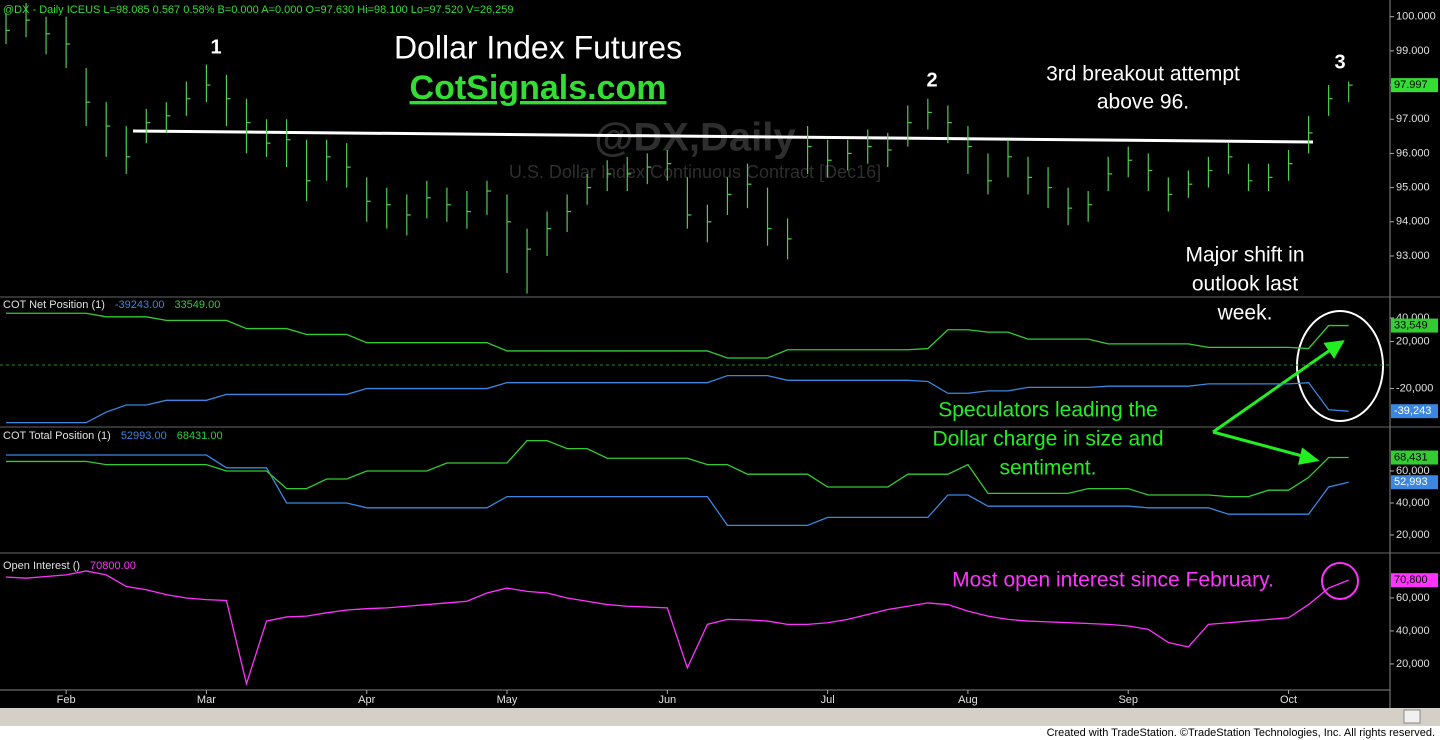 This screenshot has width=1440, height=740. I want to click on y-tick-label: -20,000, so click(1414, 388).